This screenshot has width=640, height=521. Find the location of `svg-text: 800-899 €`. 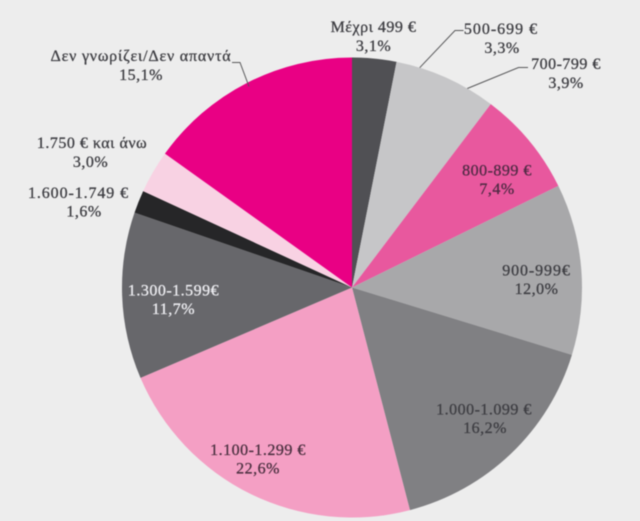

svg-text: 800-899 € is located at coordinates (497, 171).